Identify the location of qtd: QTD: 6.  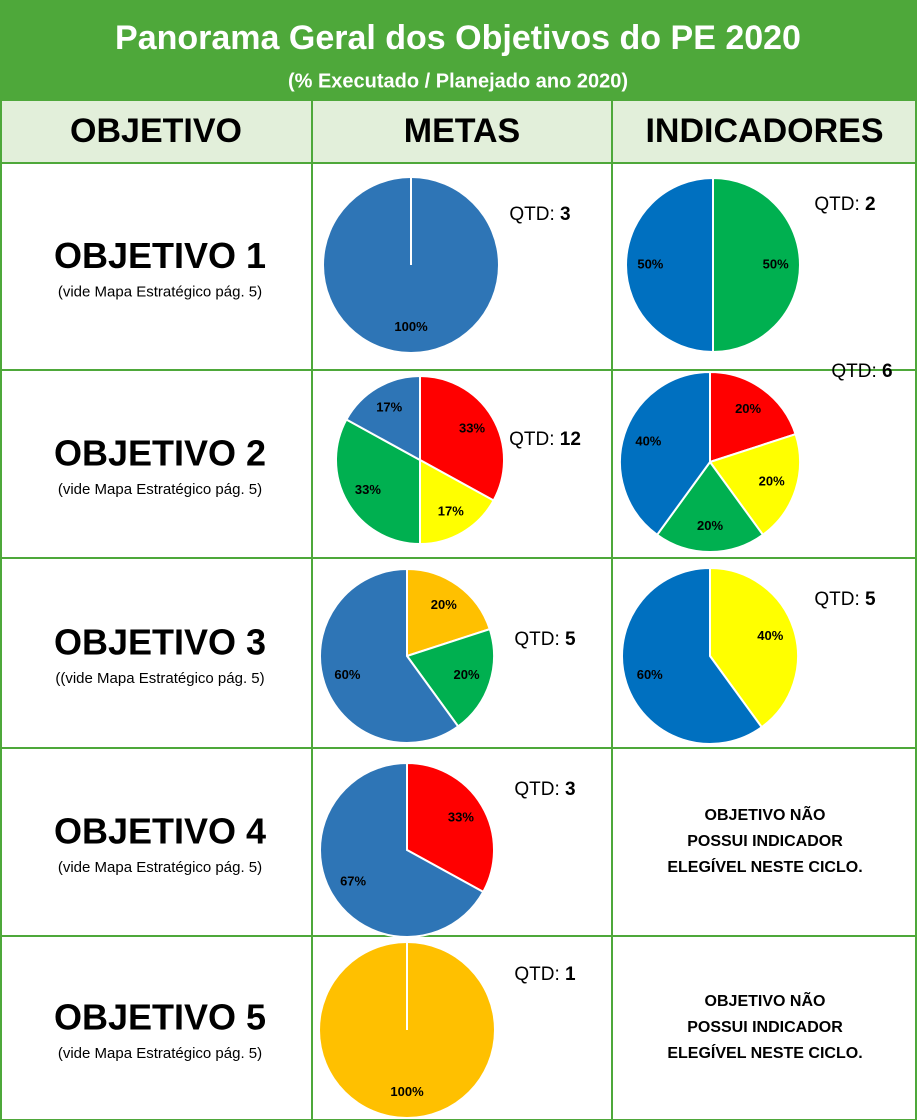
(861, 371).